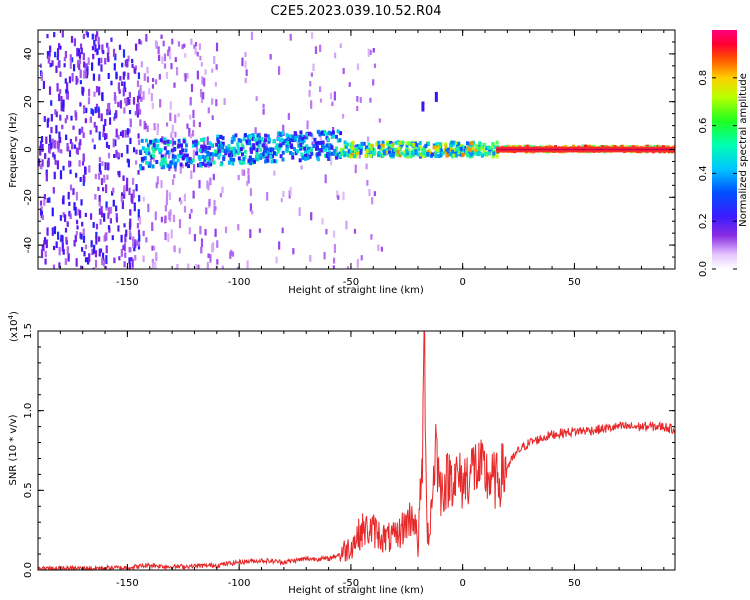  I want to click on y-tick-label: 0.0, so click(28, 570).